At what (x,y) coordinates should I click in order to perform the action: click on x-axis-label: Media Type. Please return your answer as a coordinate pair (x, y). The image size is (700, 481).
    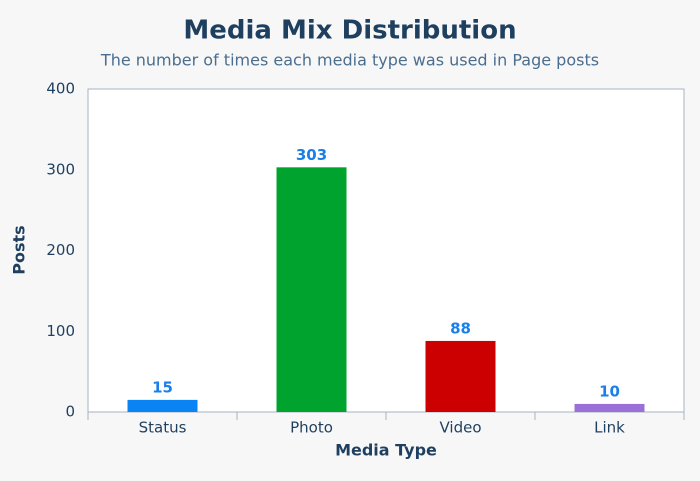
    Looking at the image, I should click on (386, 450).